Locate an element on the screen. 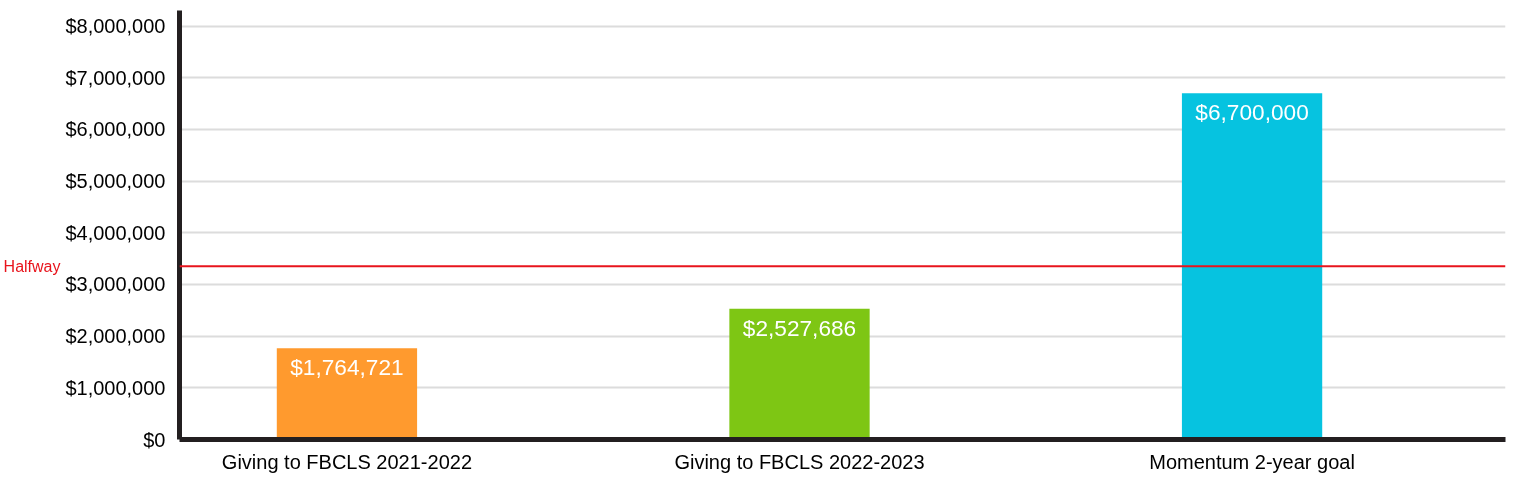 Image resolution: width=1513 pixels, height=487 pixels. y-tick-label: $8,000,000 is located at coordinates (115, 26).